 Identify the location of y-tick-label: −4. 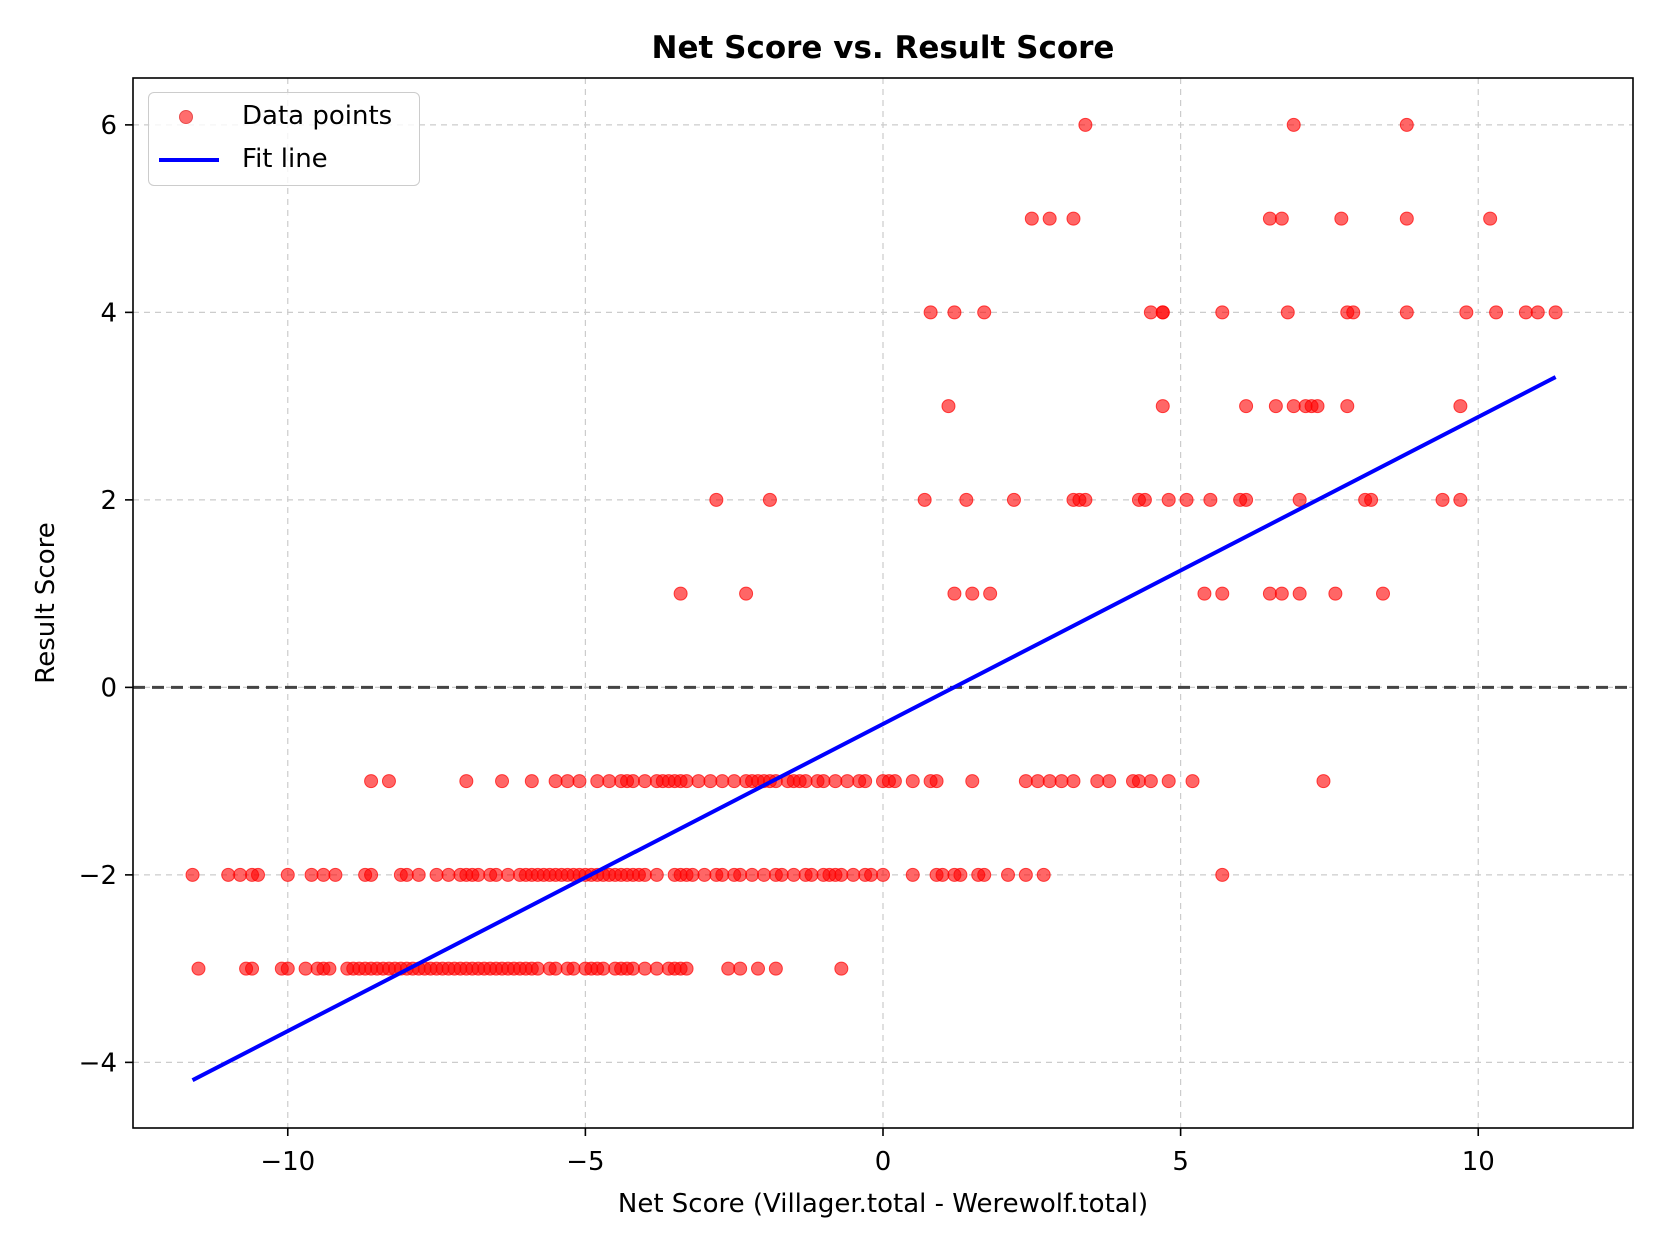
(98, 1063).